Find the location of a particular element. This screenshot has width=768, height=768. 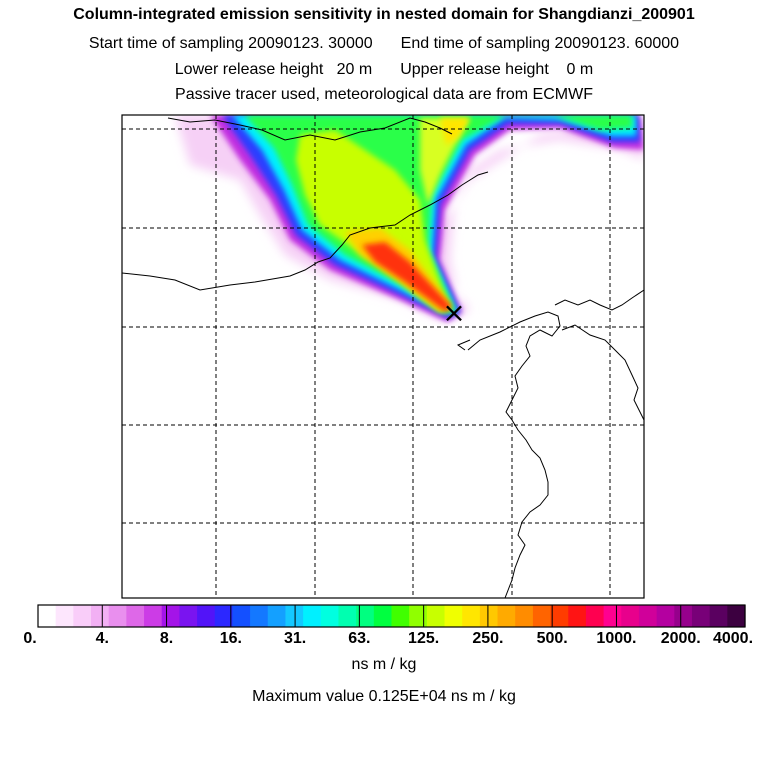

upper-release-label: Upper release height 0 m is located at coordinates (497, 69).